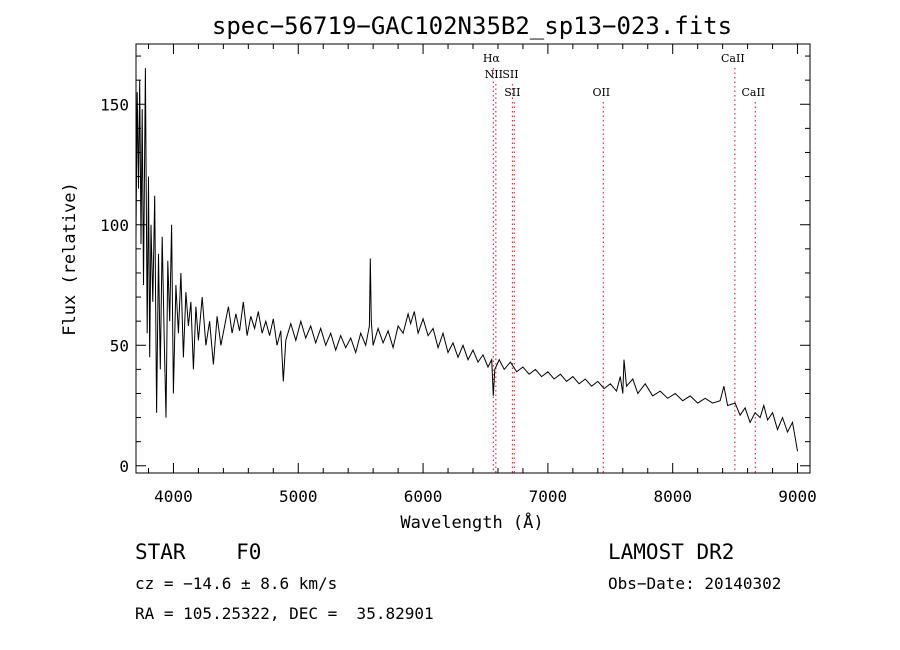 This screenshot has height=650, width=900. What do you see at coordinates (672, 496) in the screenshot?
I see `x-tick-label: 8000` at bounding box center [672, 496].